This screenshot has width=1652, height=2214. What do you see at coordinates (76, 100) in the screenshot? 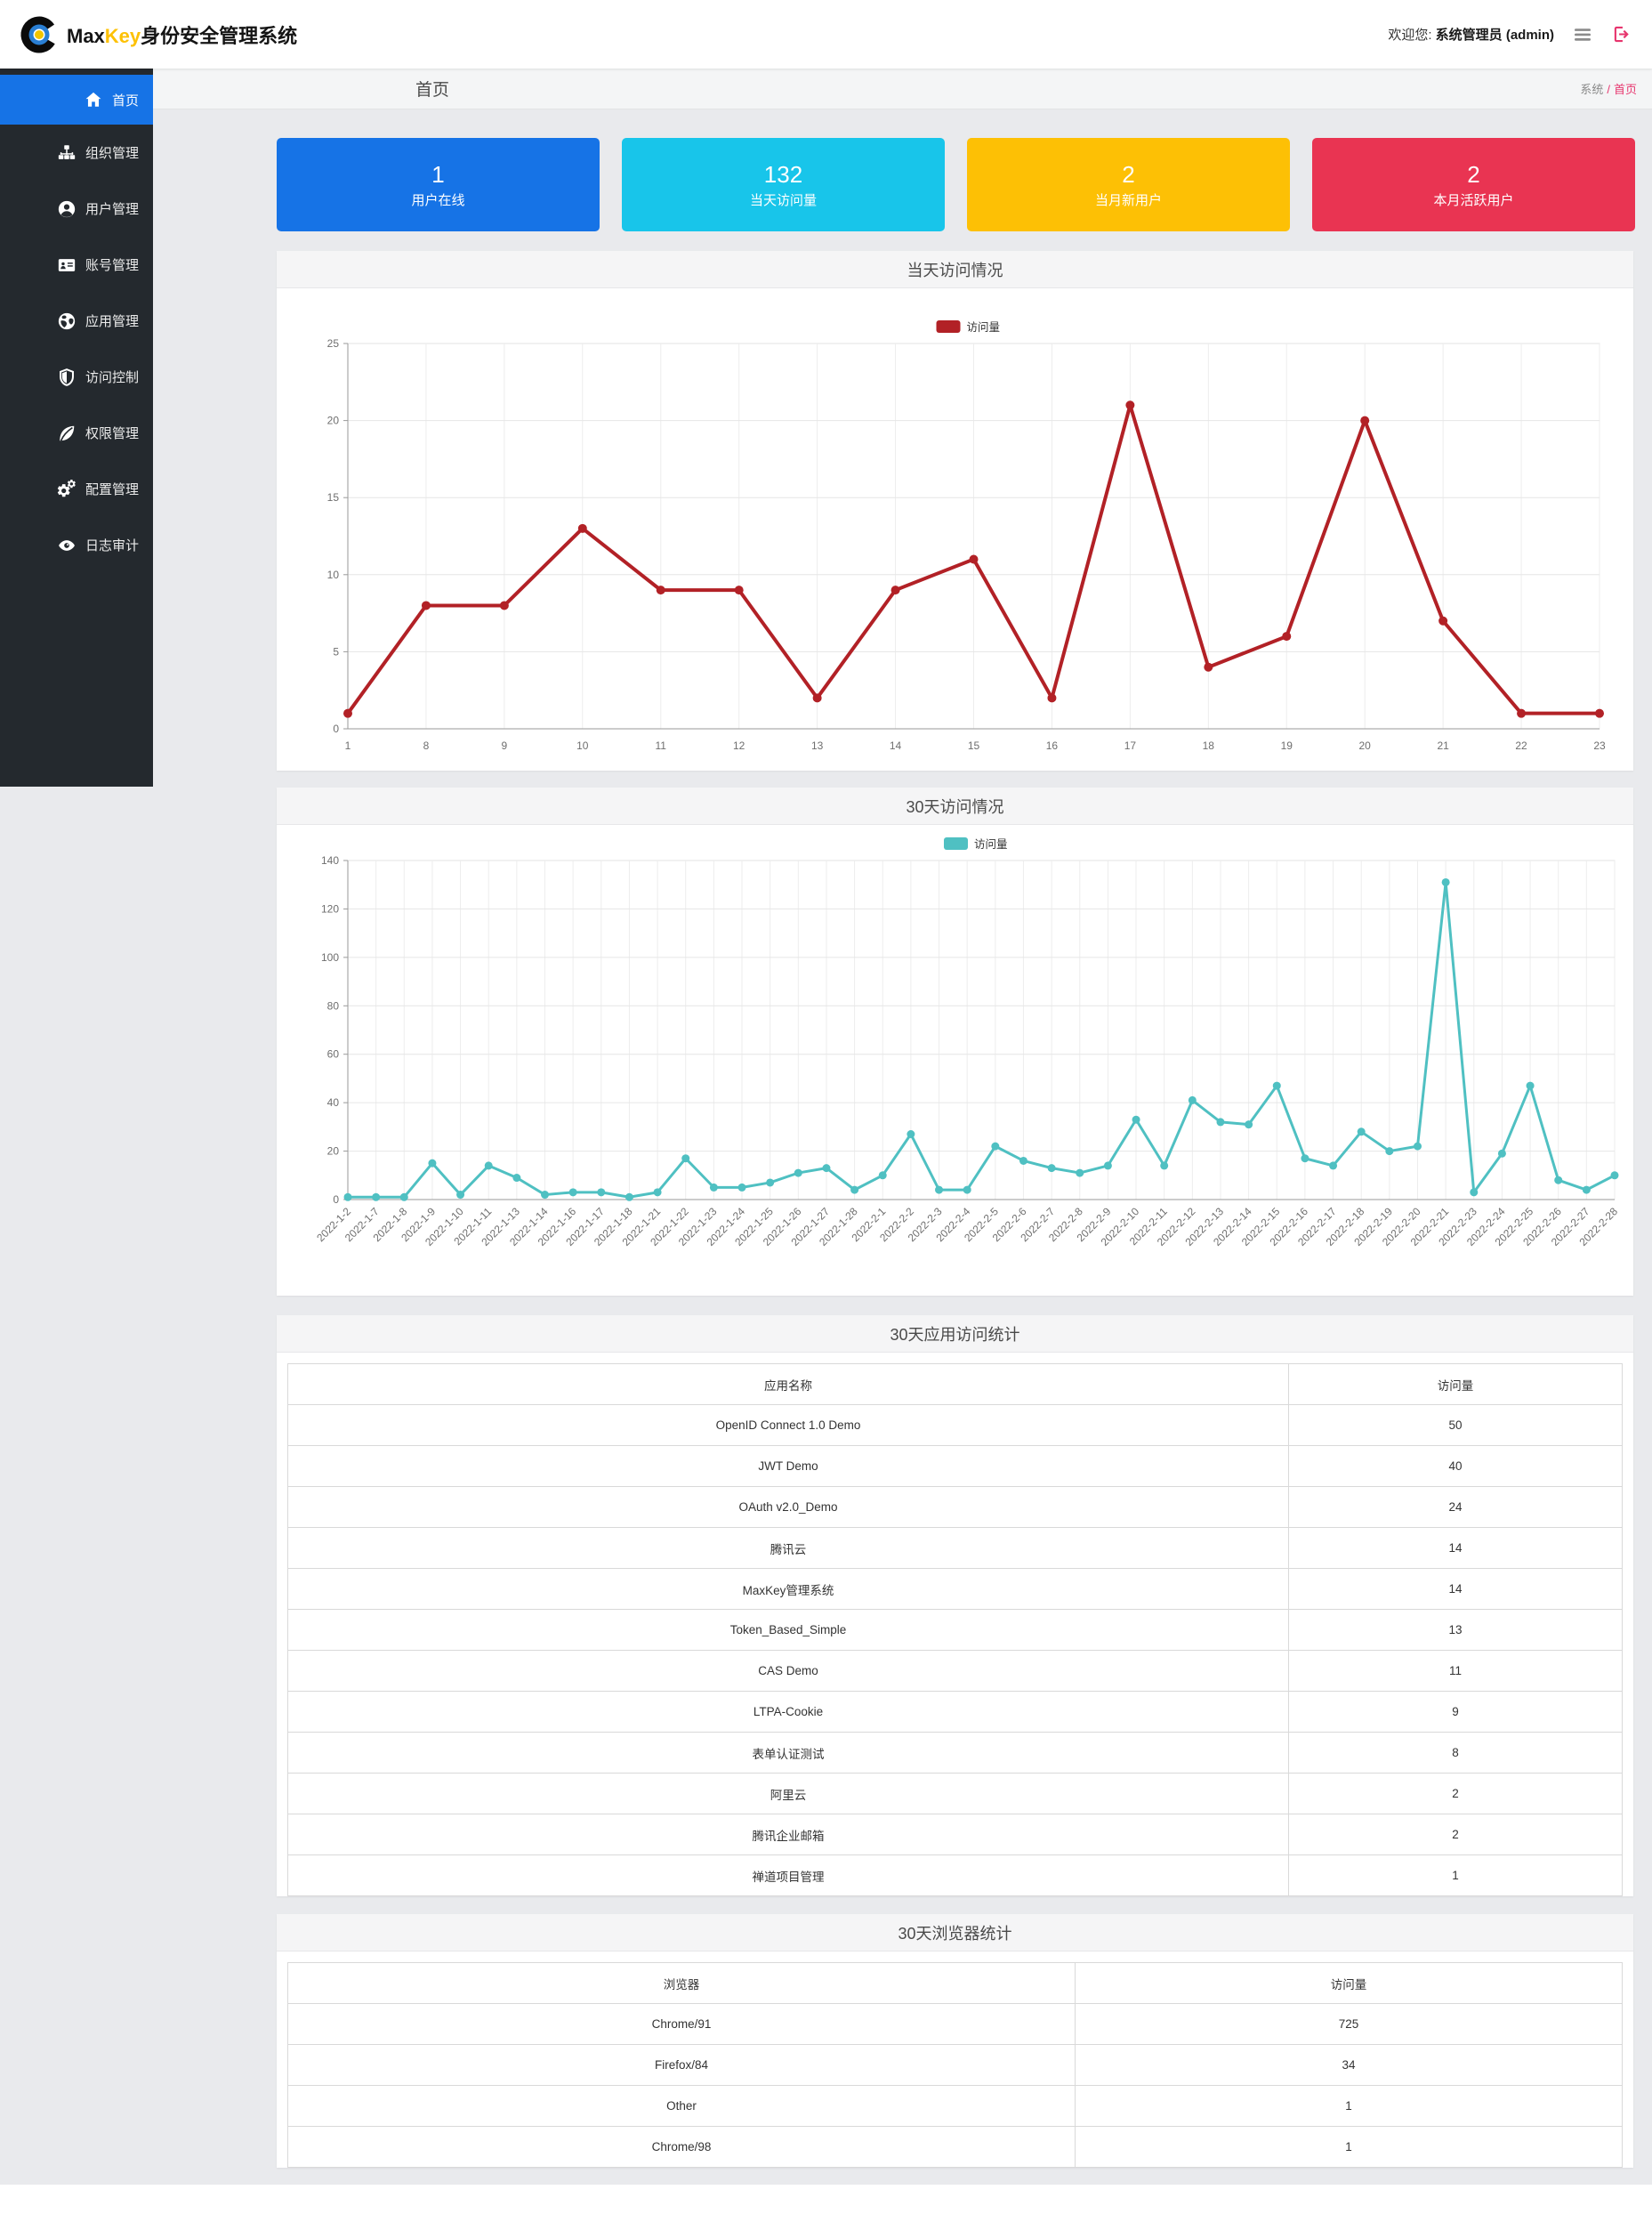
I see `sidebar-item-home: 首页` at bounding box center [76, 100].